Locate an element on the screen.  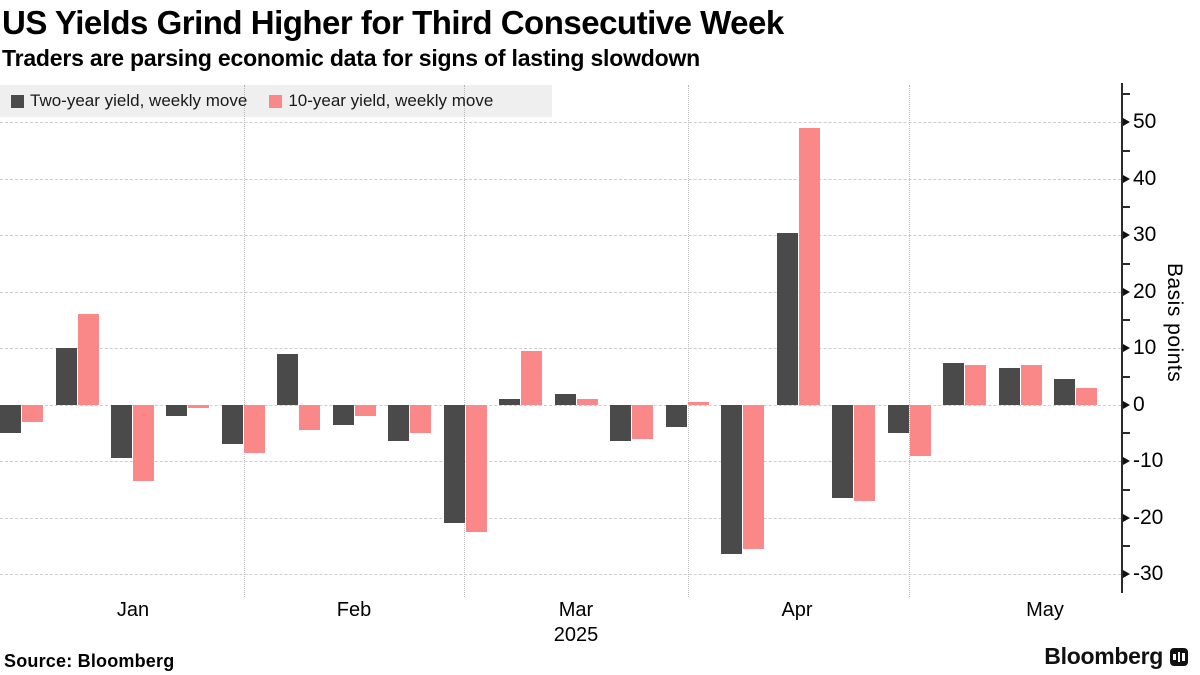
legend-item-ten-year: 10-year yield, weekly move is located at coordinates (381, 101).